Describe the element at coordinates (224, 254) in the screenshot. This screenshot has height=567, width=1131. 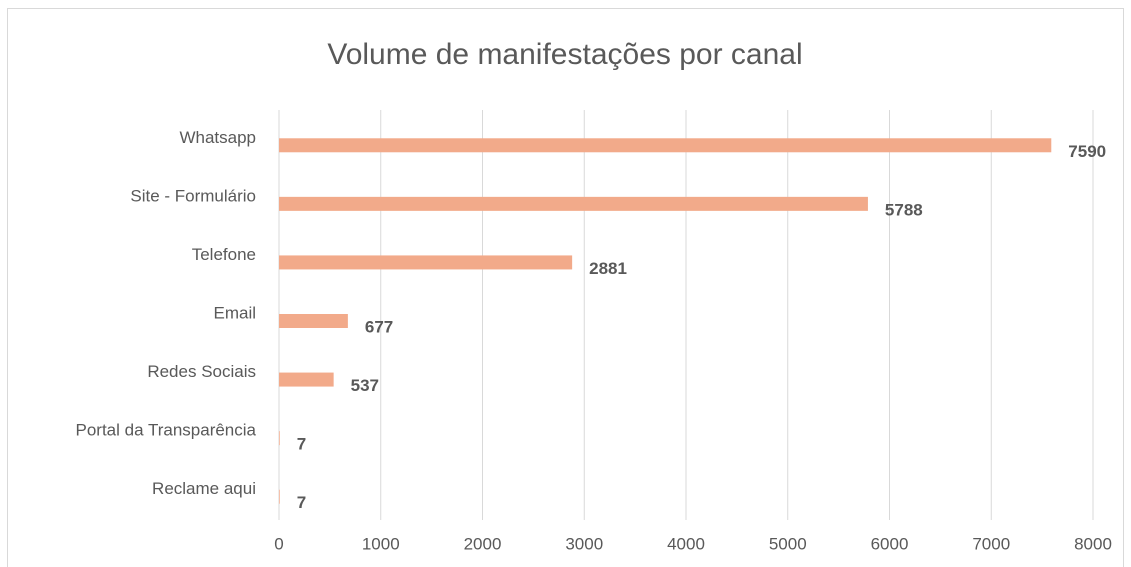
I see `y-tick-label: Telefone` at that location.